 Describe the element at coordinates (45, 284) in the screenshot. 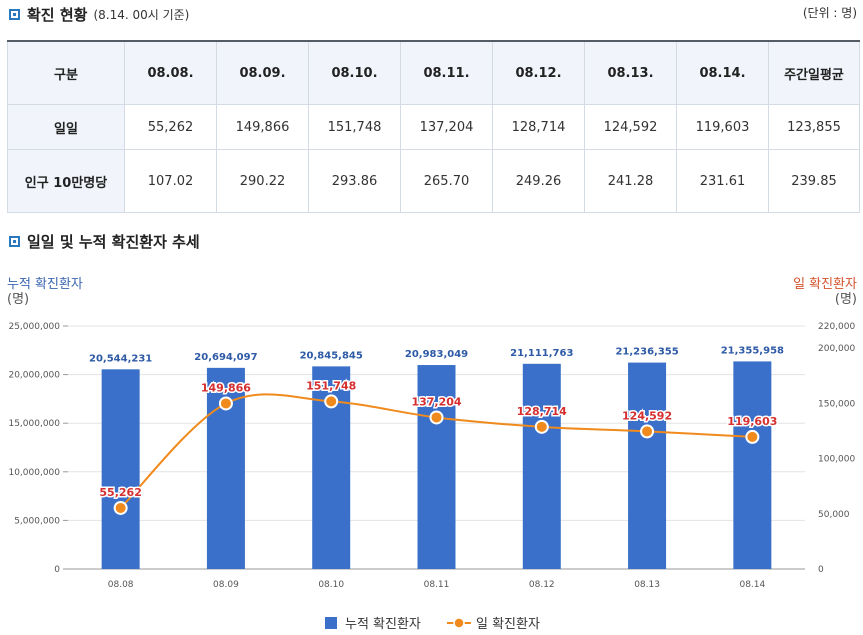

I see `left-axis-label: 누적 확진환자` at that location.